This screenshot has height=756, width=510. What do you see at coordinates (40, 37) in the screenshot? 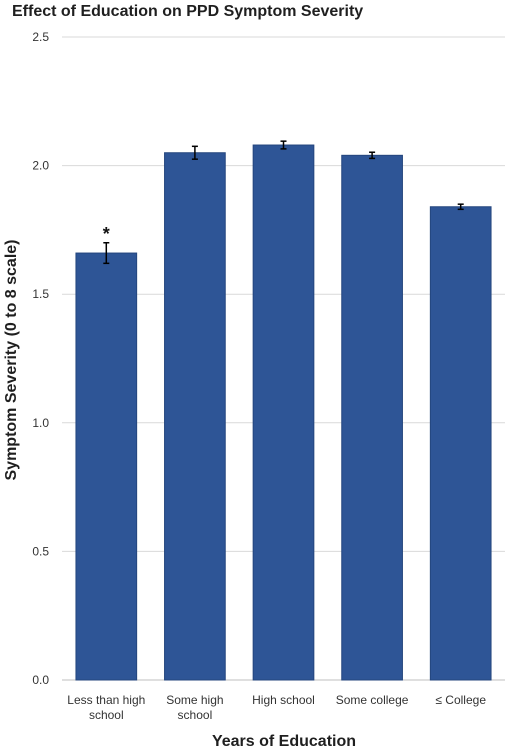
I see `y-tick-label: 2.5` at bounding box center [40, 37].